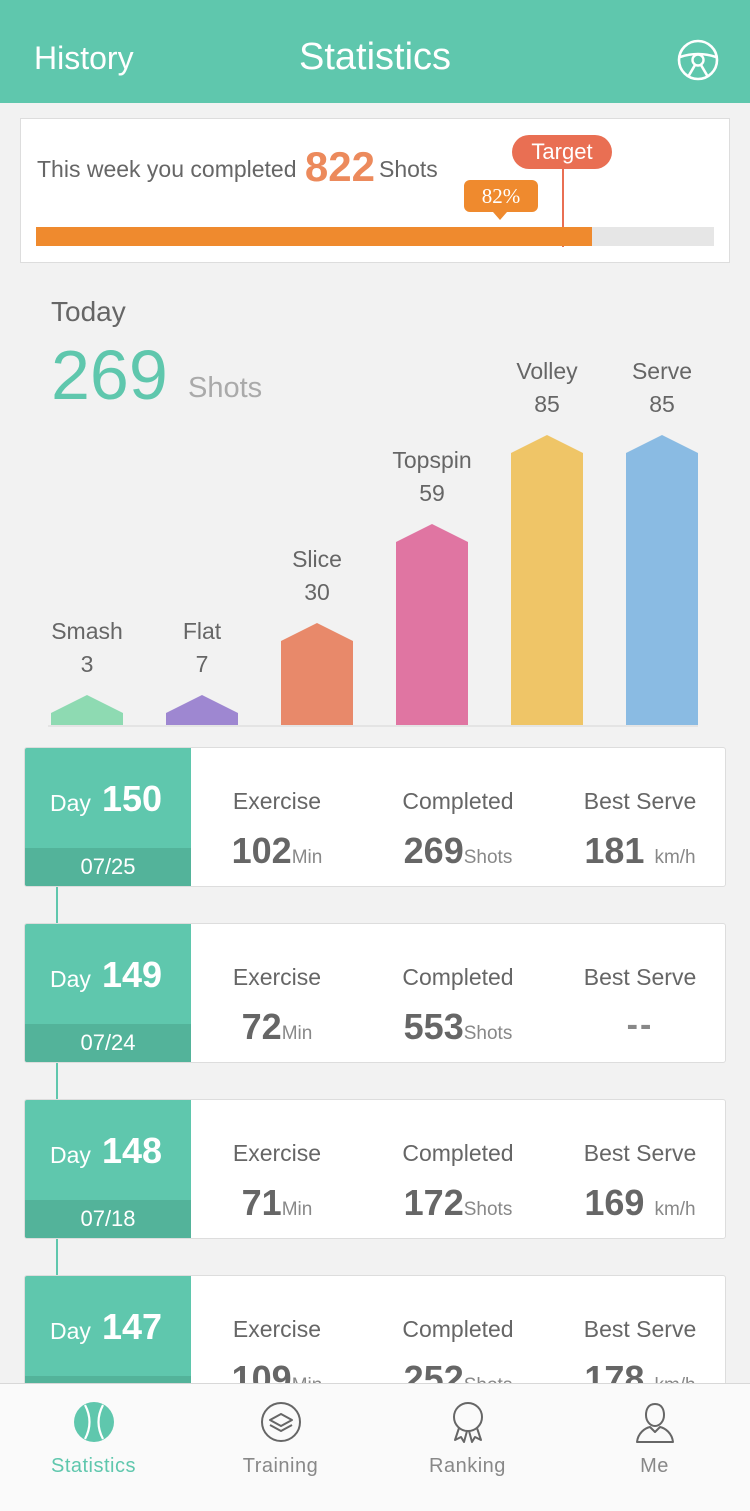 The image size is (750, 1511). I want to click on medal-icon, so click(468, 1422).